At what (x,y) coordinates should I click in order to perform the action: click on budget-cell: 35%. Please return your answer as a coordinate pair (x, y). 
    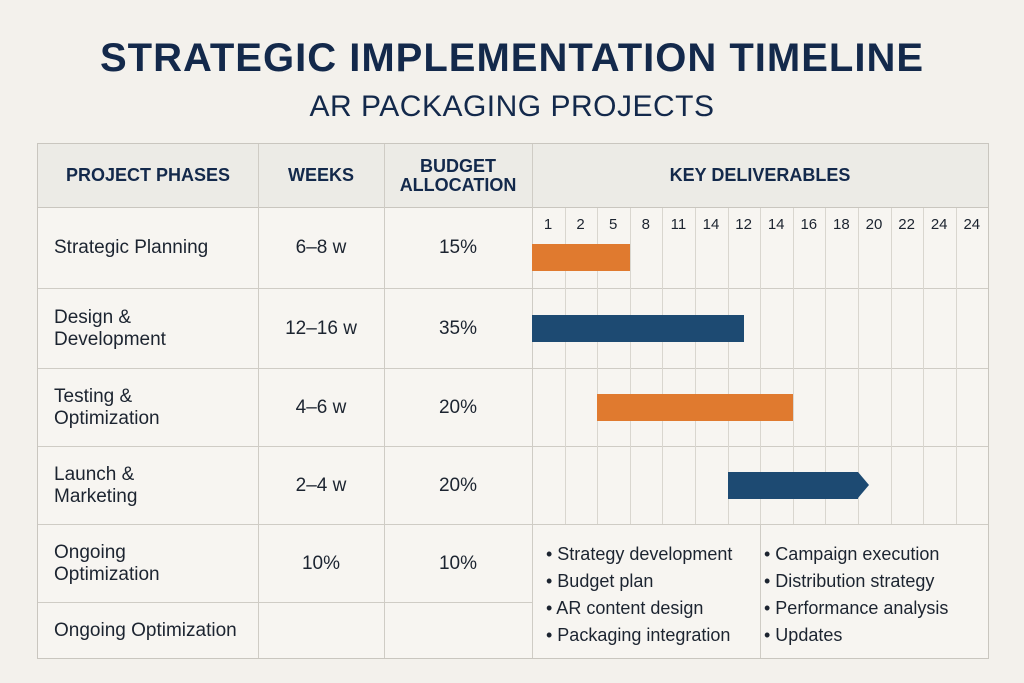
    Looking at the image, I should click on (458, 328).